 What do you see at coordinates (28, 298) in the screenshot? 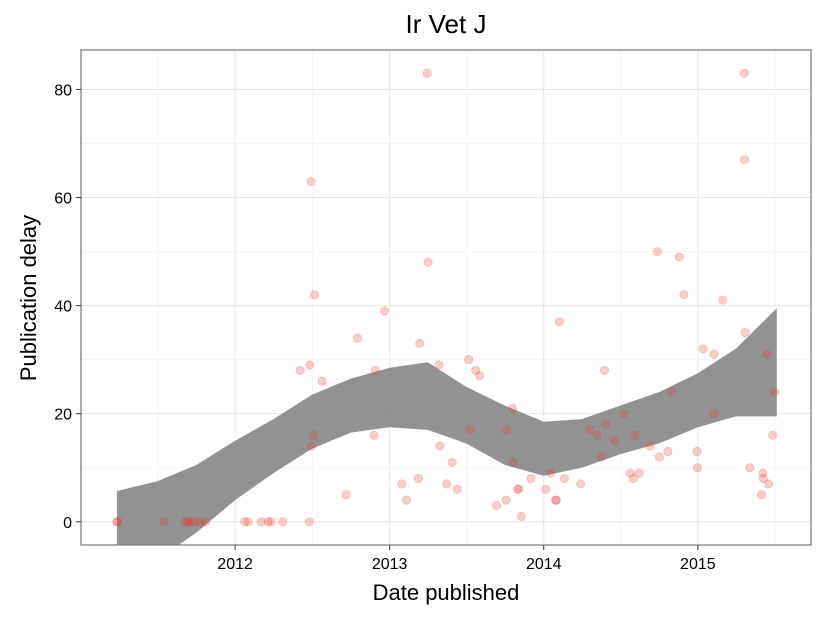
I see `y-axis-title: Publication delay` at bounding box center [28, 298].